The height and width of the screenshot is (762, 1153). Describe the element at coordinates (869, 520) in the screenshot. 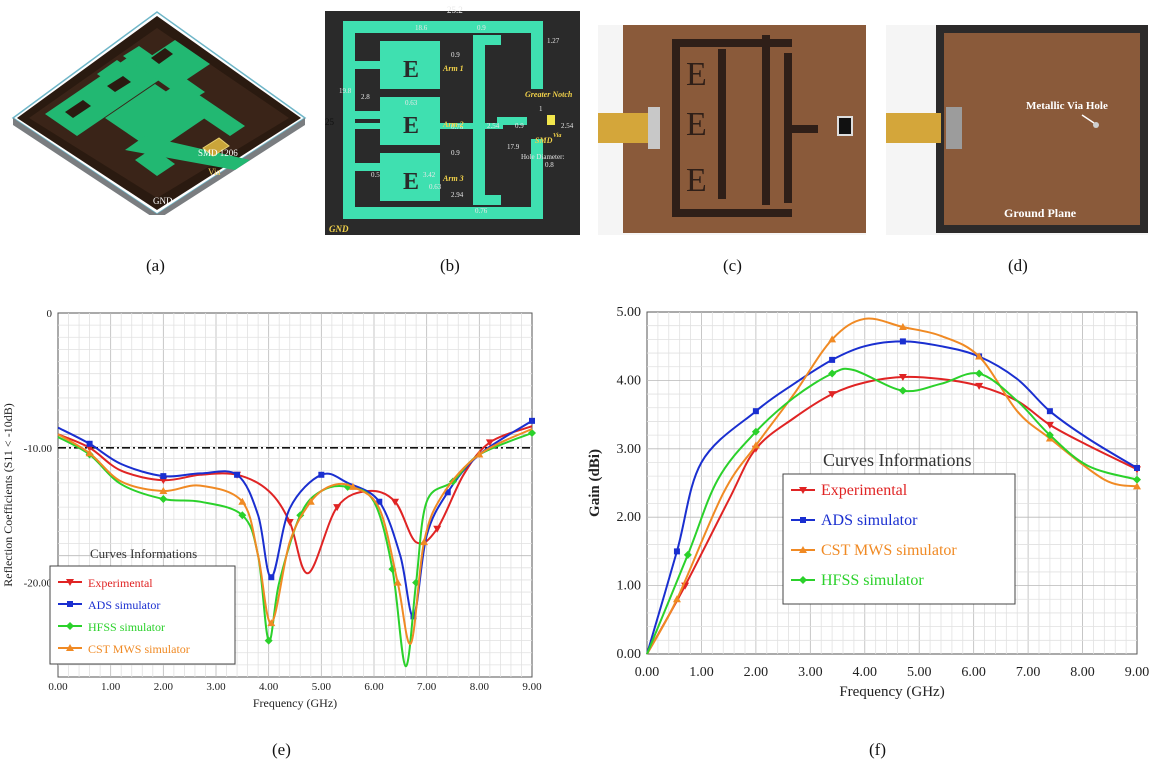

I see `legend-label: ADS simulator` at that location.